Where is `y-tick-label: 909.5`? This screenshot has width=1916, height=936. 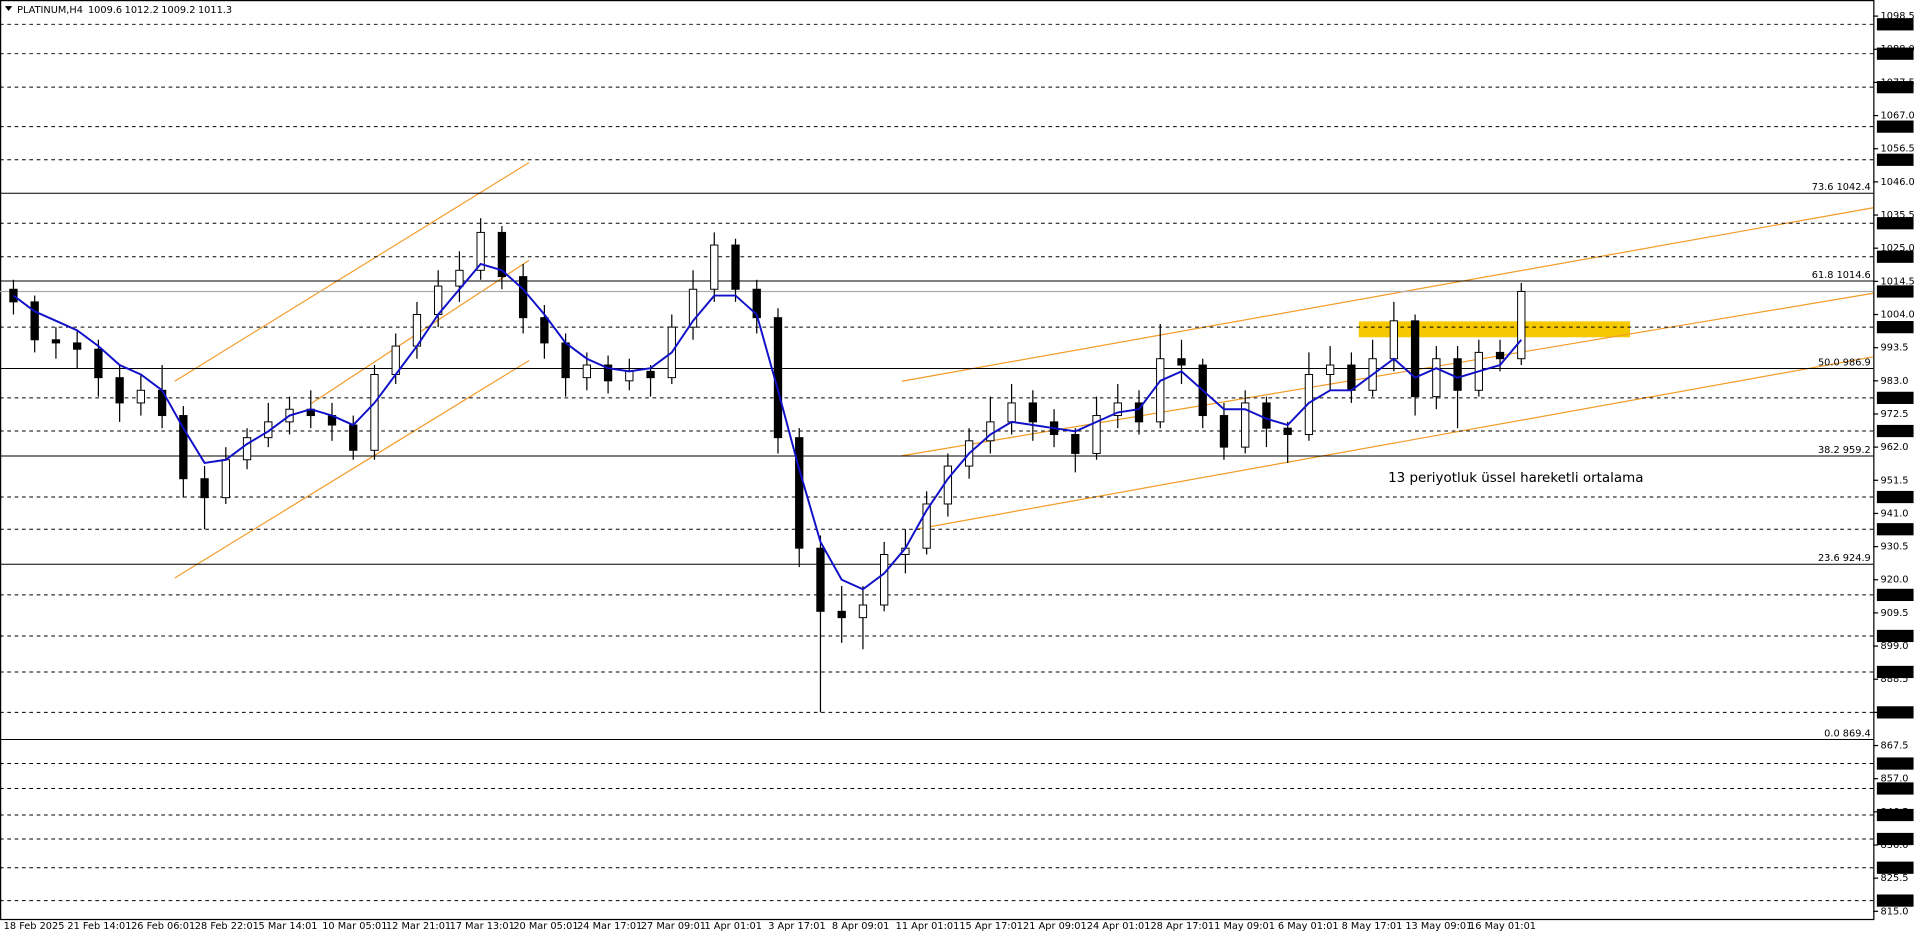
y-tick-label: 909.5 is located at coordinates (1895, 613).